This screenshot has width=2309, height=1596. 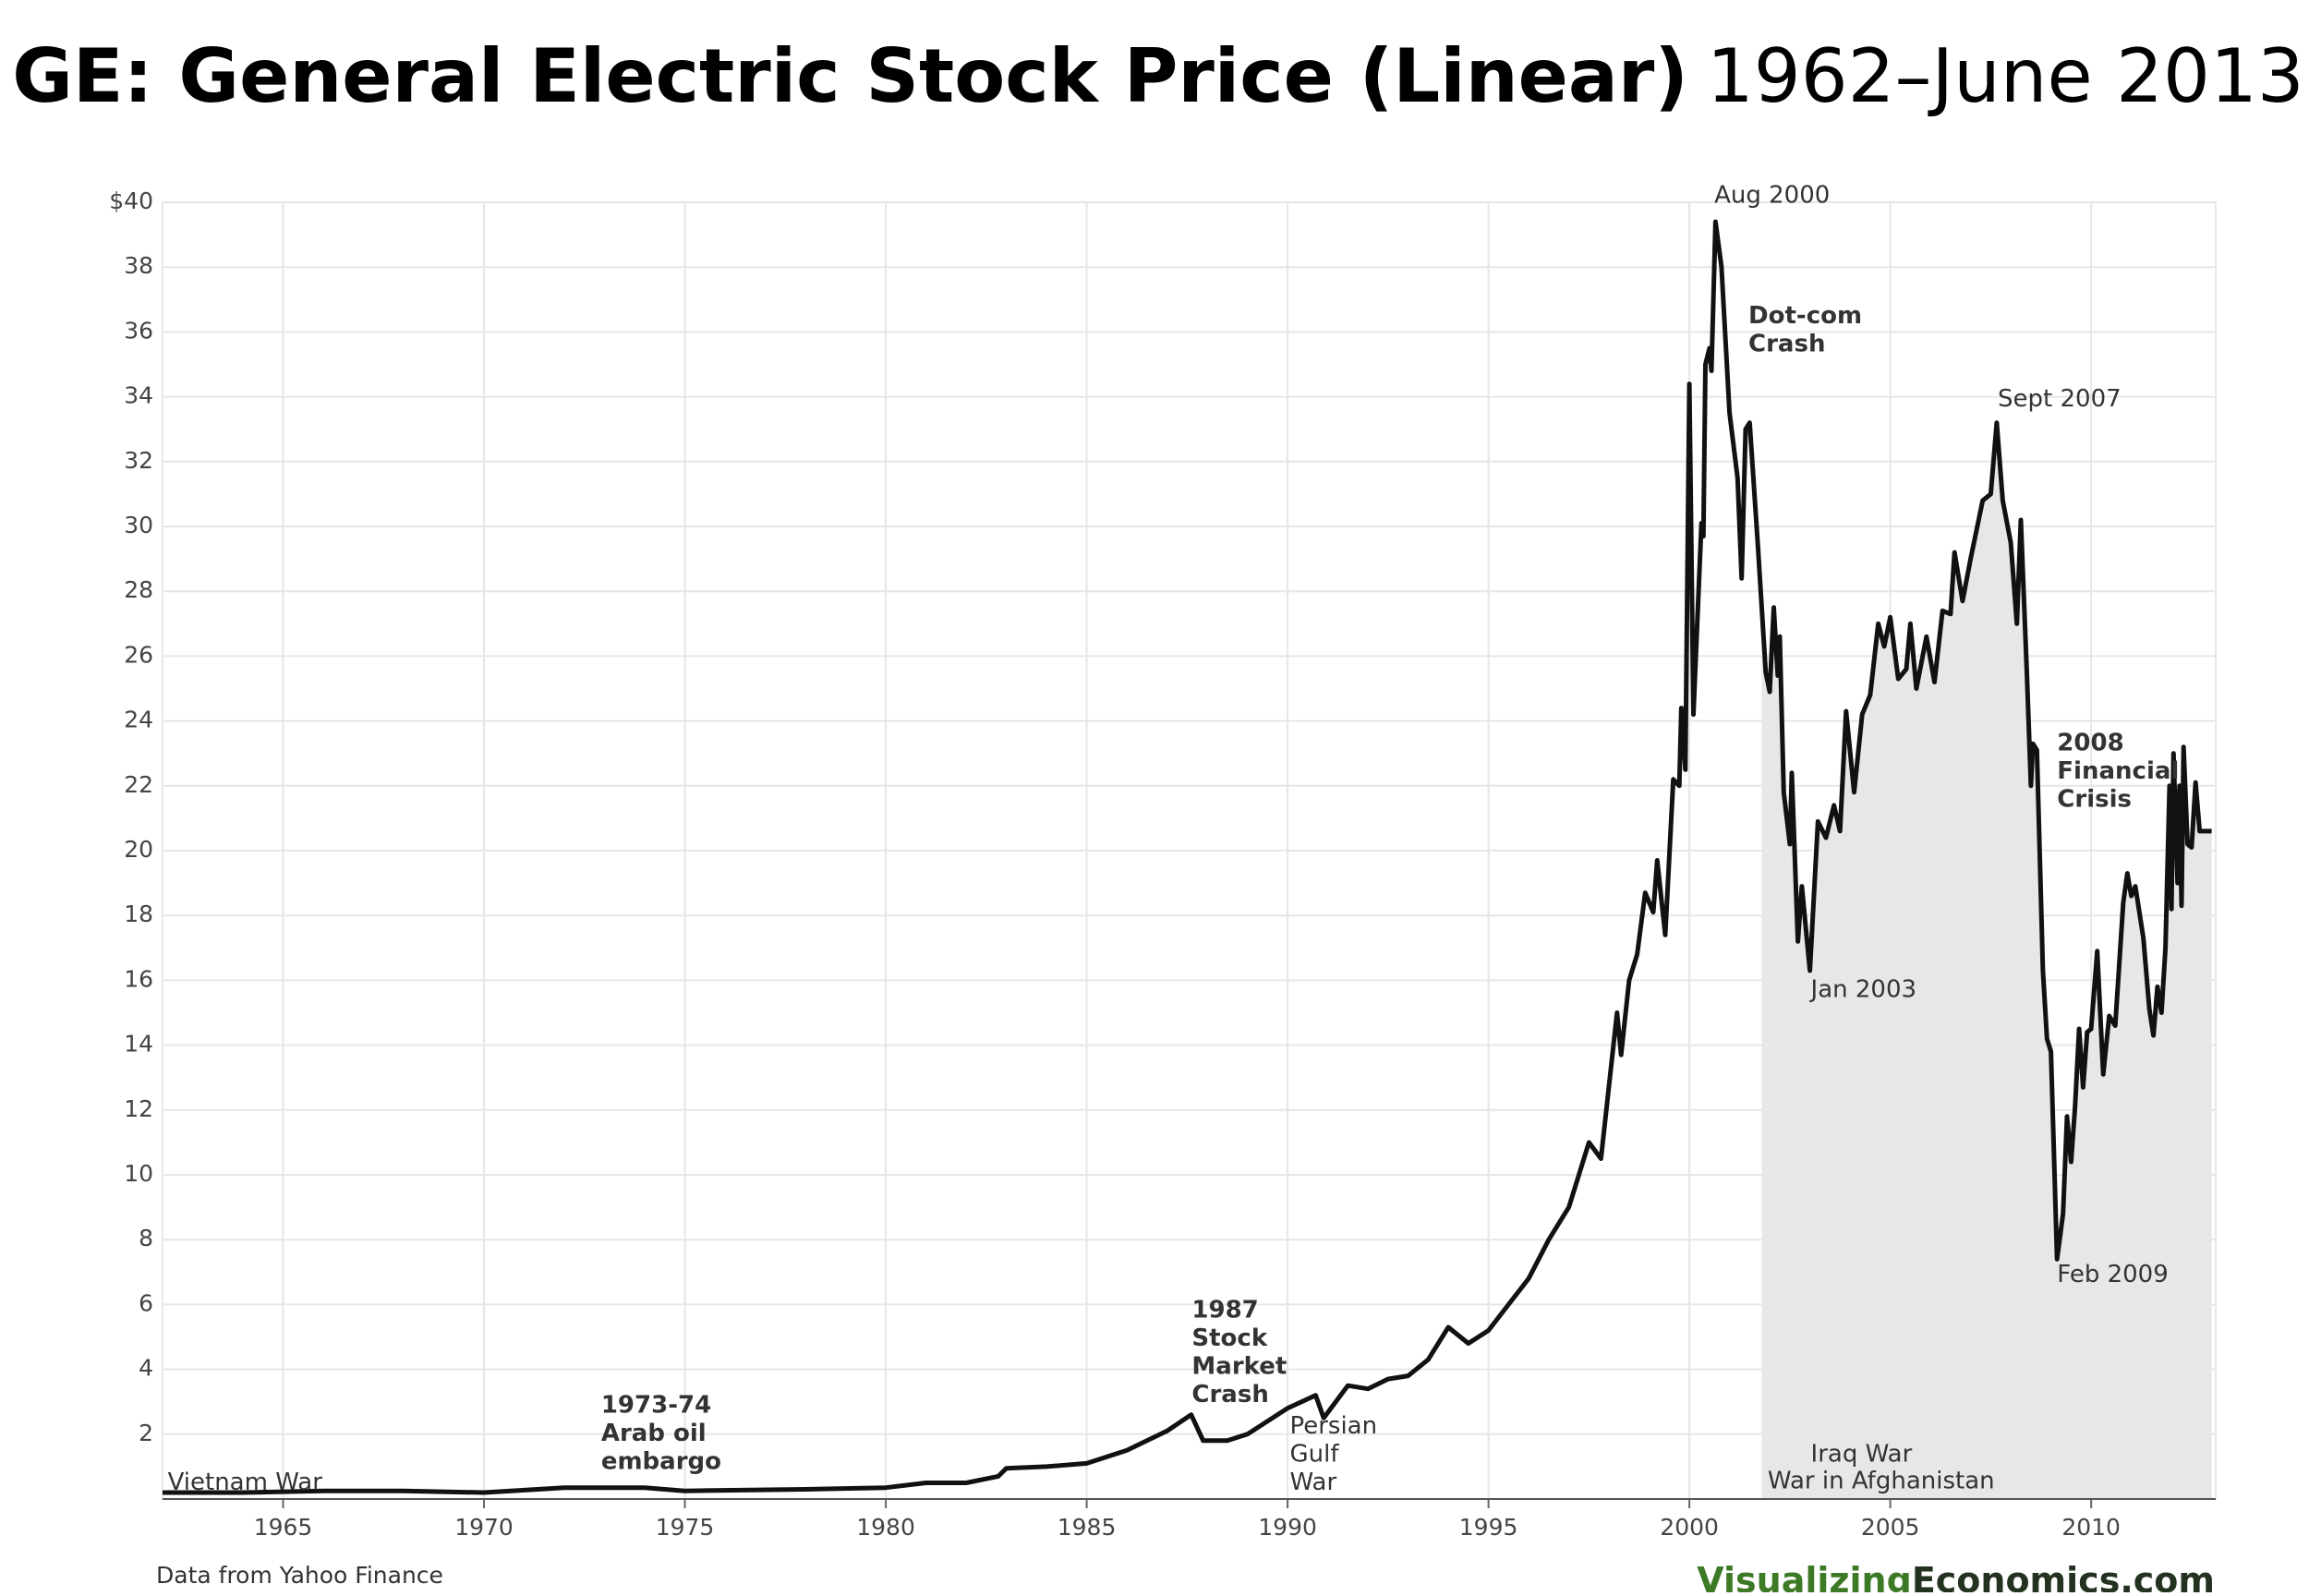 What do you see at coordinates (138, 720) in the screenshot?
I see `y-tick-label: 24` at bounding box center [138, 720].